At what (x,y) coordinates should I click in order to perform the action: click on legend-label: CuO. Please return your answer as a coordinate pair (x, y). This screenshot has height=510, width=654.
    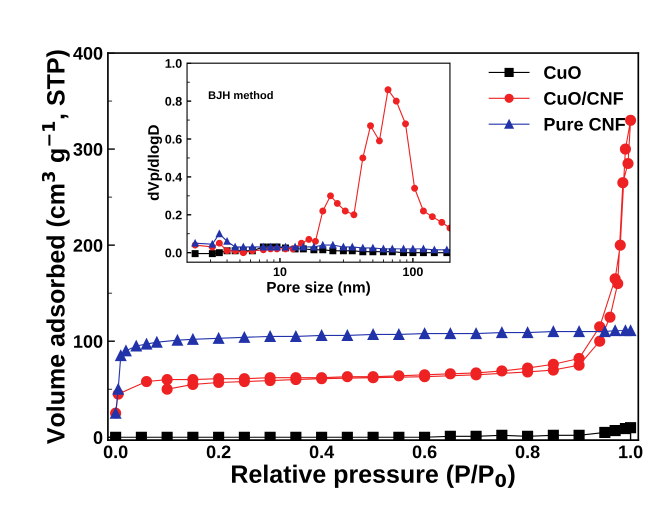
    Looking at the image, I should click on (562, 72).